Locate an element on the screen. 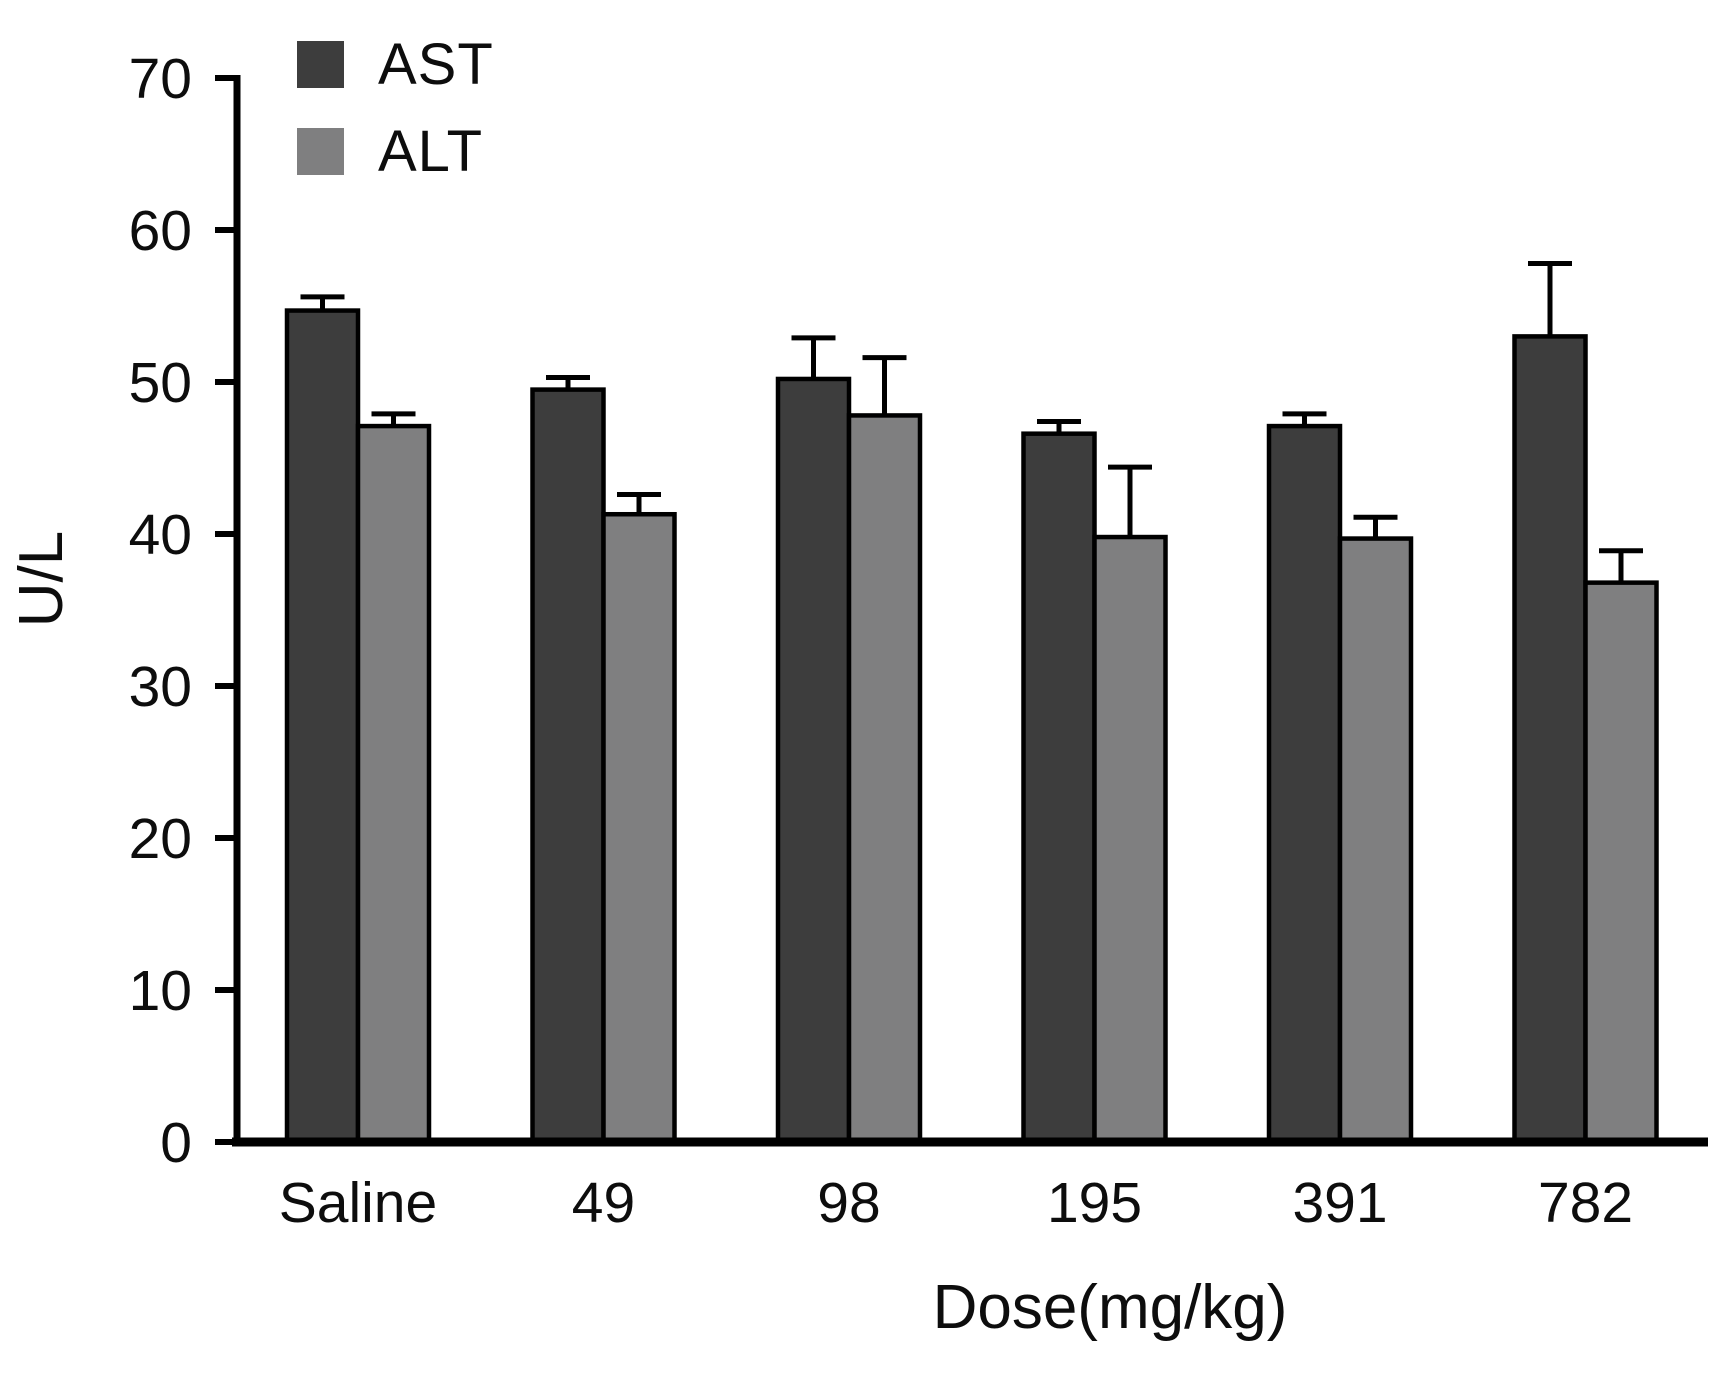 The height and width of the screenshot is (1379, 1735). y-tick-label: 50 is located at coordinates (160, 383).